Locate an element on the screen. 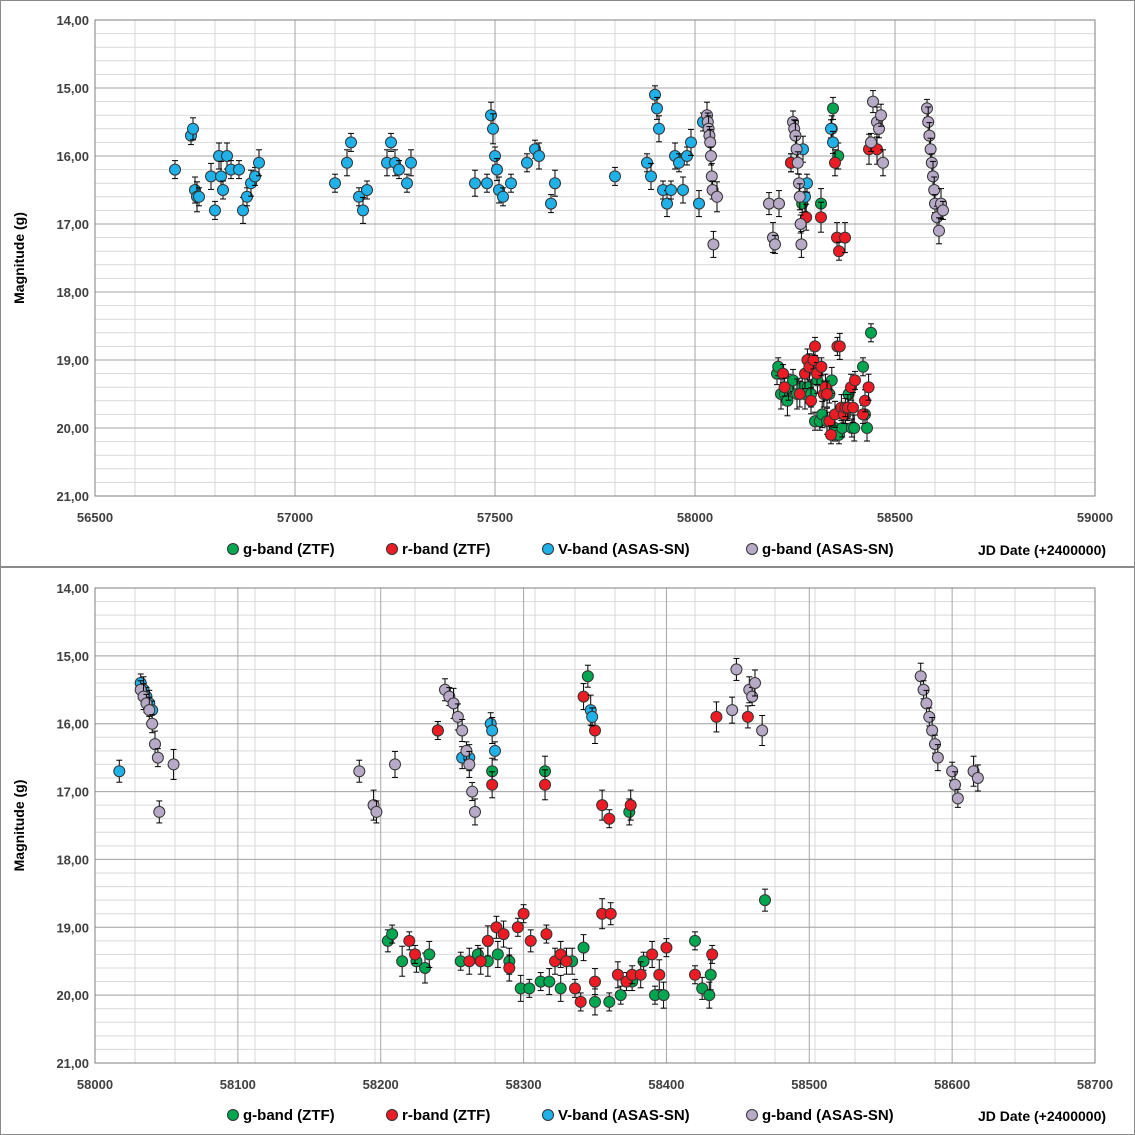  x-tick-label: 58500 is located at coordinates (895, 517).